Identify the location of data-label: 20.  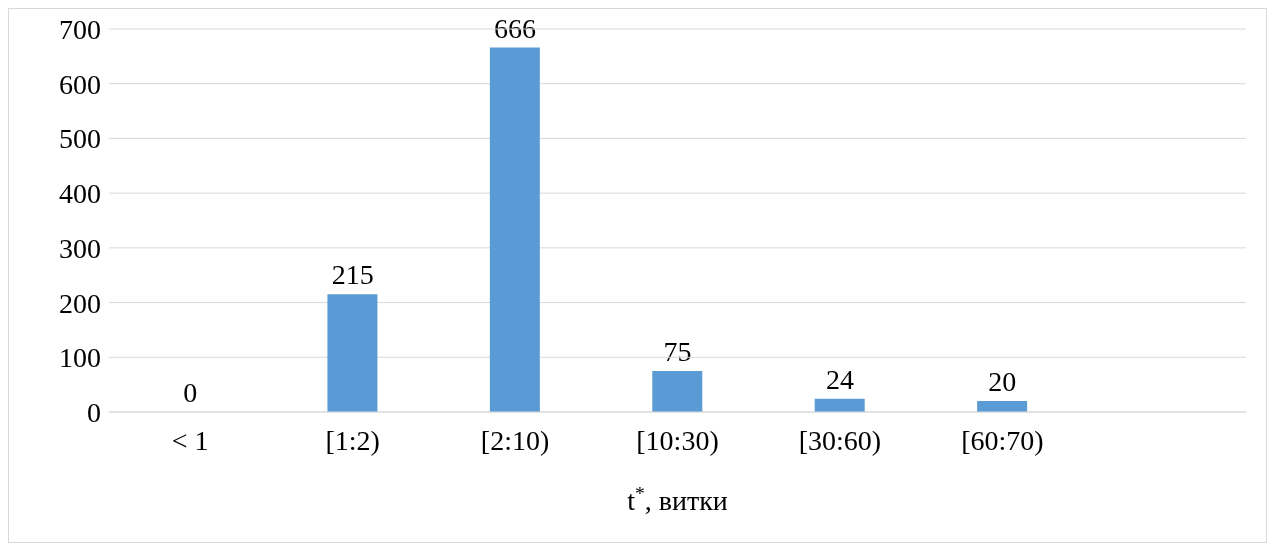
(1002, 382).